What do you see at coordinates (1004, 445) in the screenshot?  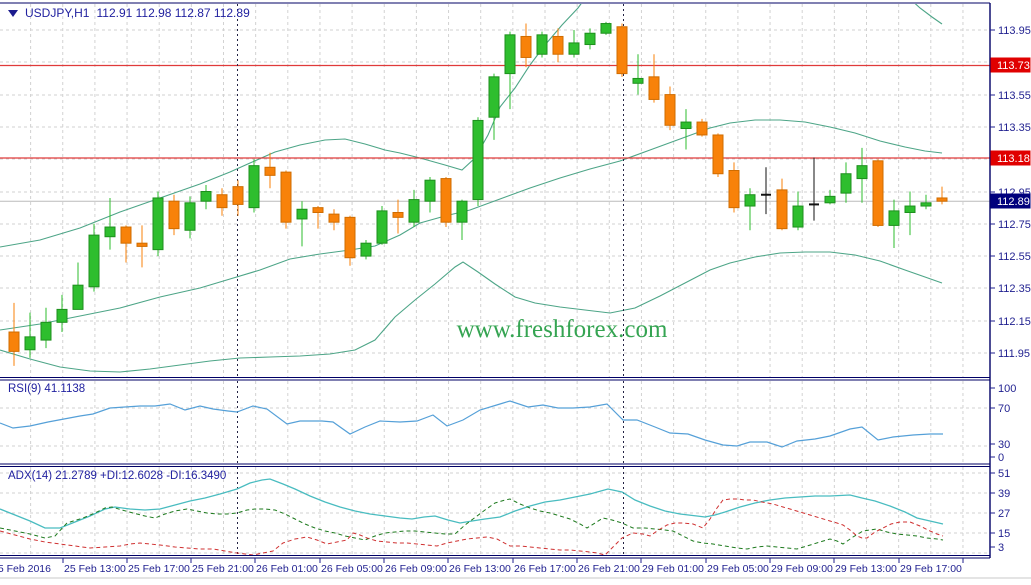 I see `rsi-level-label: 30` at bounding box center [1004, 445].